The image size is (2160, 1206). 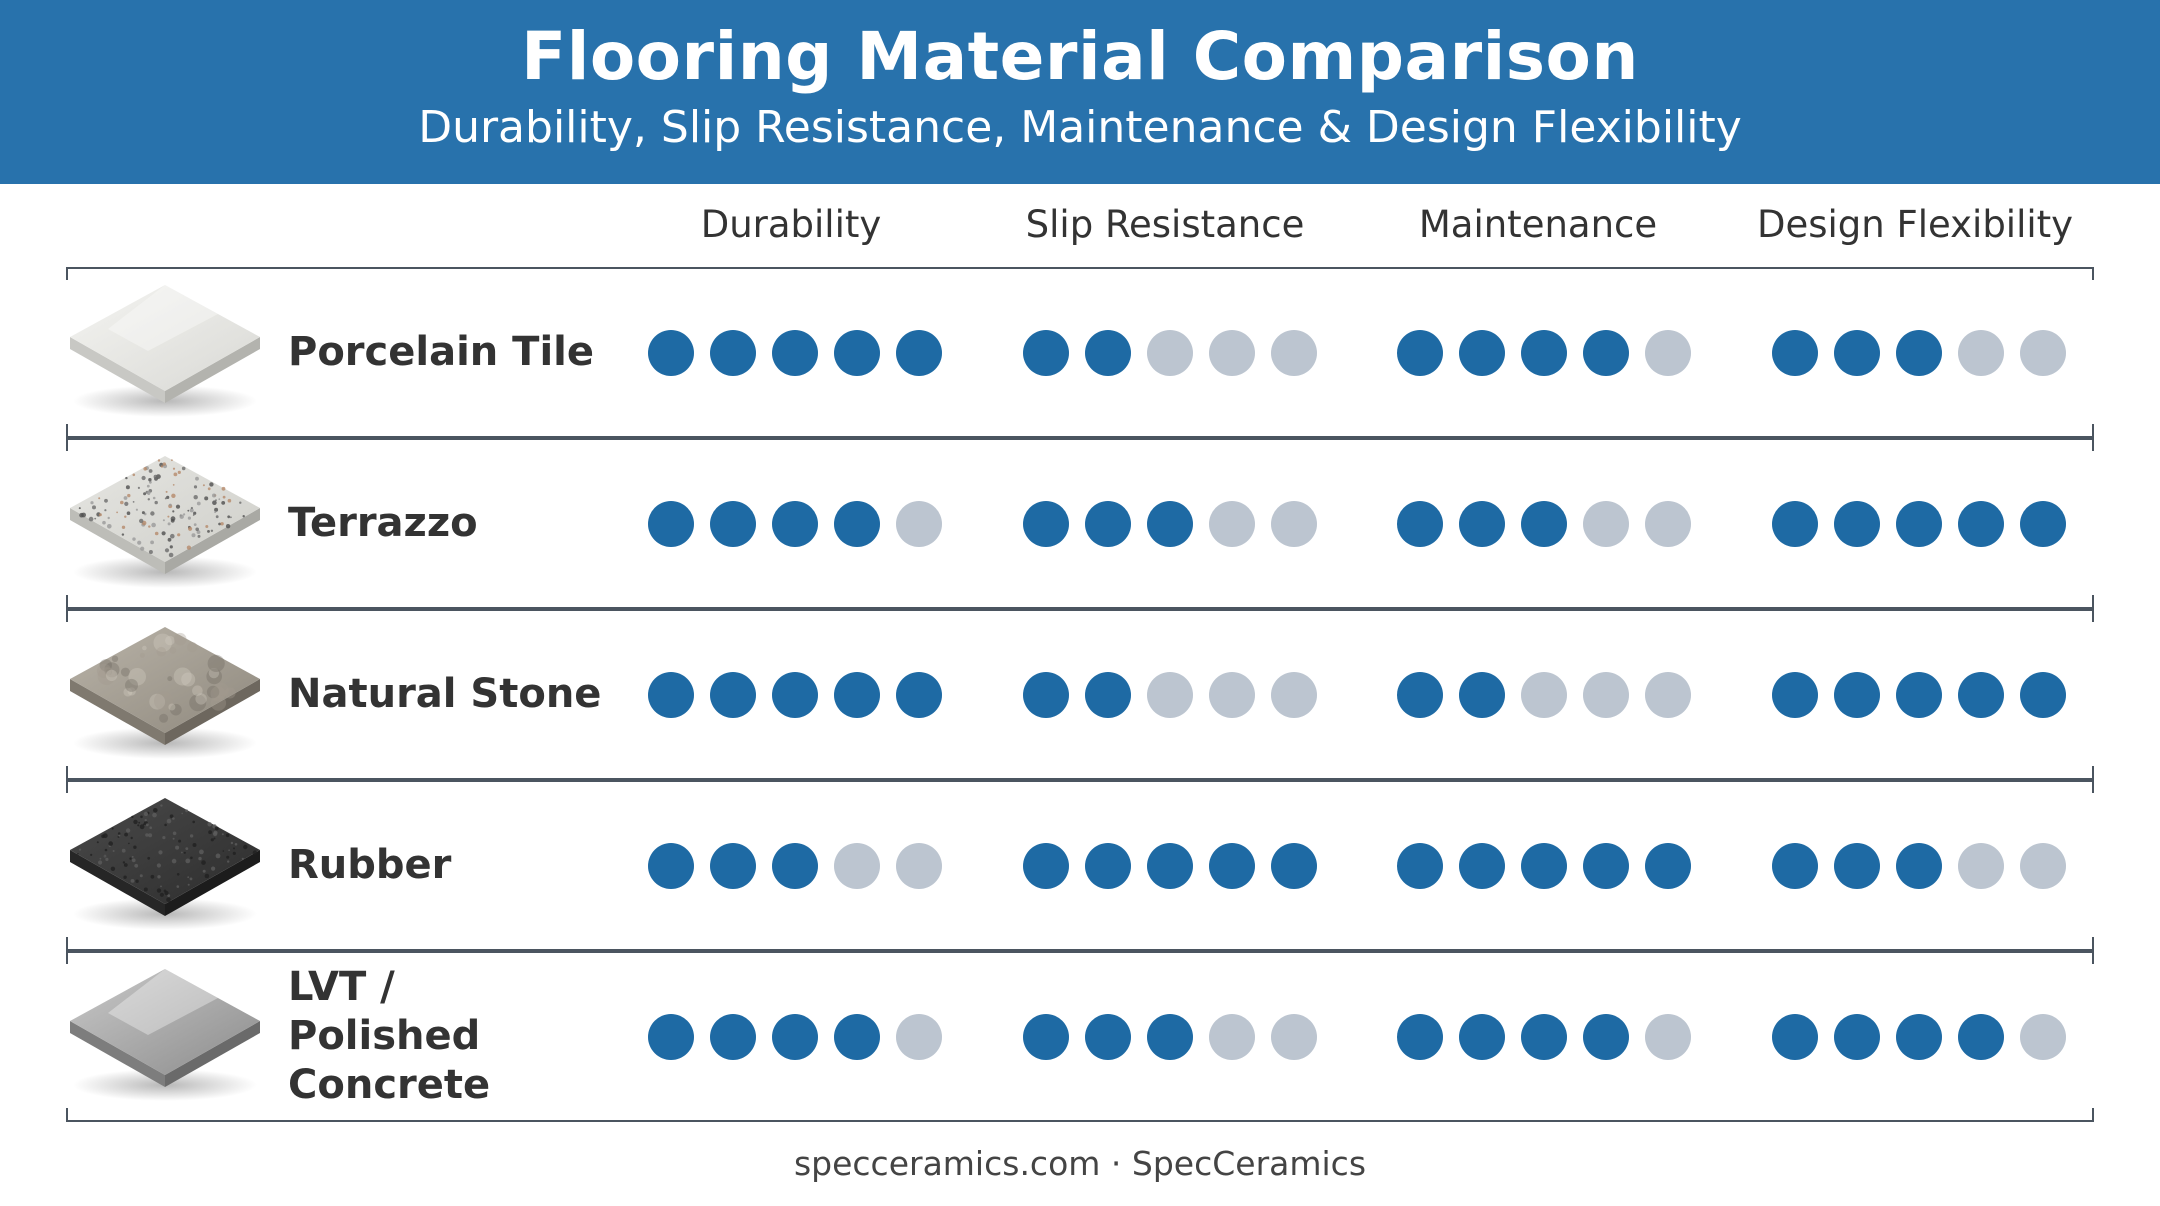 What do you see at coordinates (1915, 224) in the screenshot?
I see `column-header-design-flexibility: Design Flexibility` at bounding box center [1915, 224].